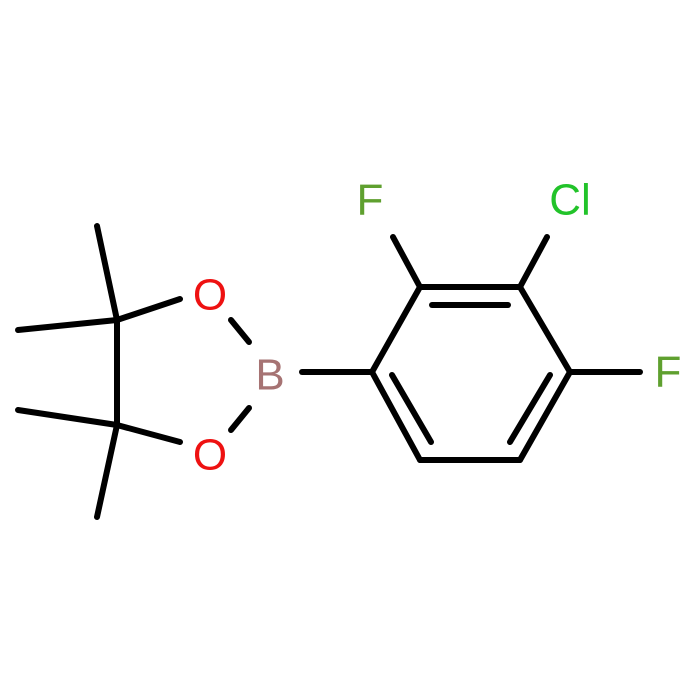 The width and height of the screenshot is (700, 700). Describe the element at coordinates (570, 200) in the screenshot. I see `atom-label: Cl` at that location.